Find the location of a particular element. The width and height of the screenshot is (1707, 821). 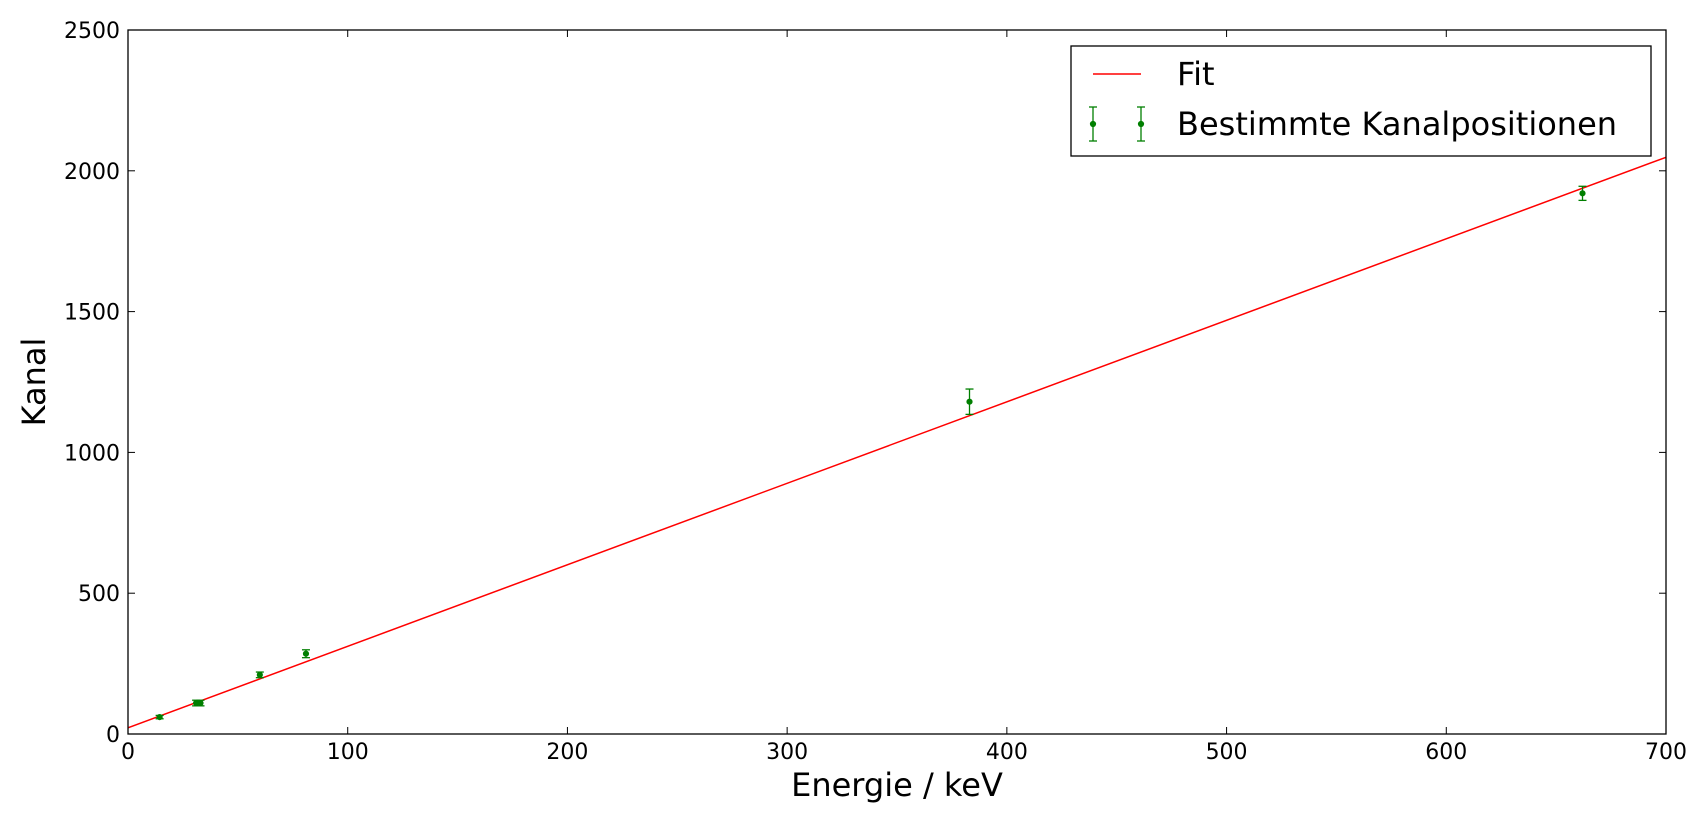

legend-errorbar-label: Bestimmte Kanalpositionen is located at coordinates (1397, 124).